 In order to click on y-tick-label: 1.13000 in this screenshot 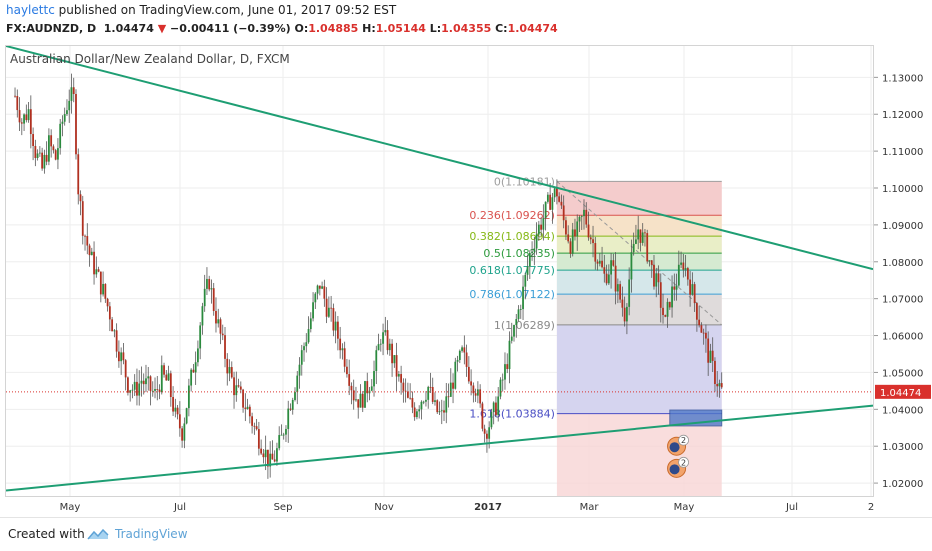, I will do `click(902, 78)`.